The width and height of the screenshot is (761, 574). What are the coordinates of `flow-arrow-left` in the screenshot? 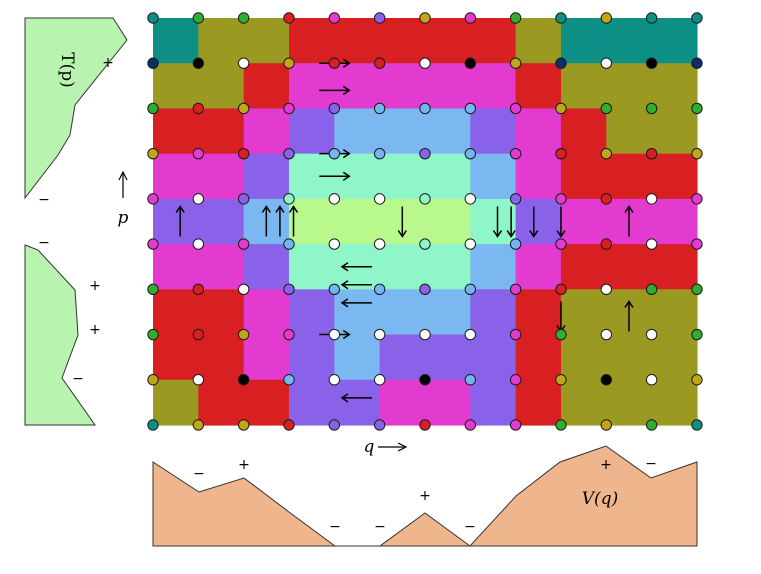 It's located at (356, 398).